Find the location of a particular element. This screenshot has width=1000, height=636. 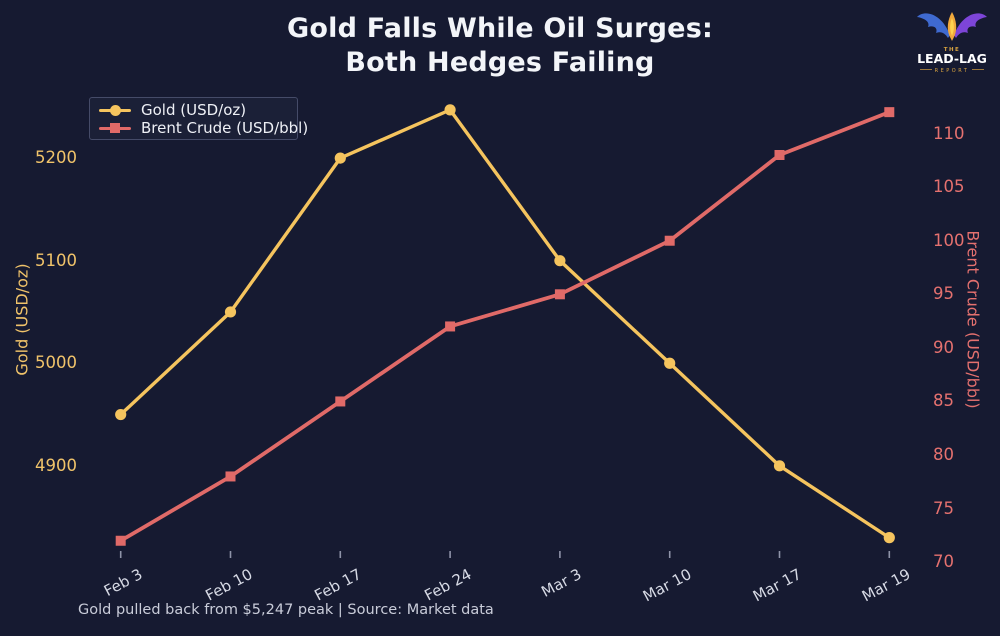

legend-label-brent: Brent Crude (USD/bbl) is located at coordinates (225, 128).